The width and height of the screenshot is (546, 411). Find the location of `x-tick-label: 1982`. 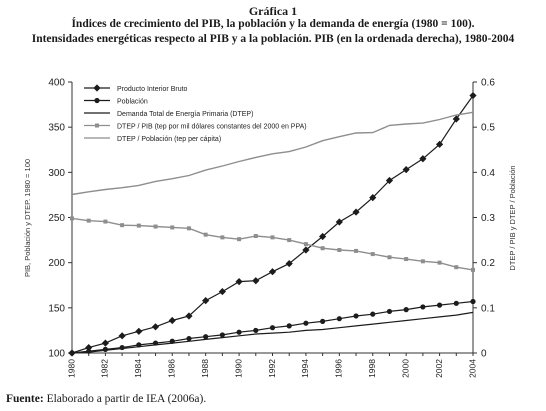

x-tick-label: 1982 is located at coordinates (105, 368).